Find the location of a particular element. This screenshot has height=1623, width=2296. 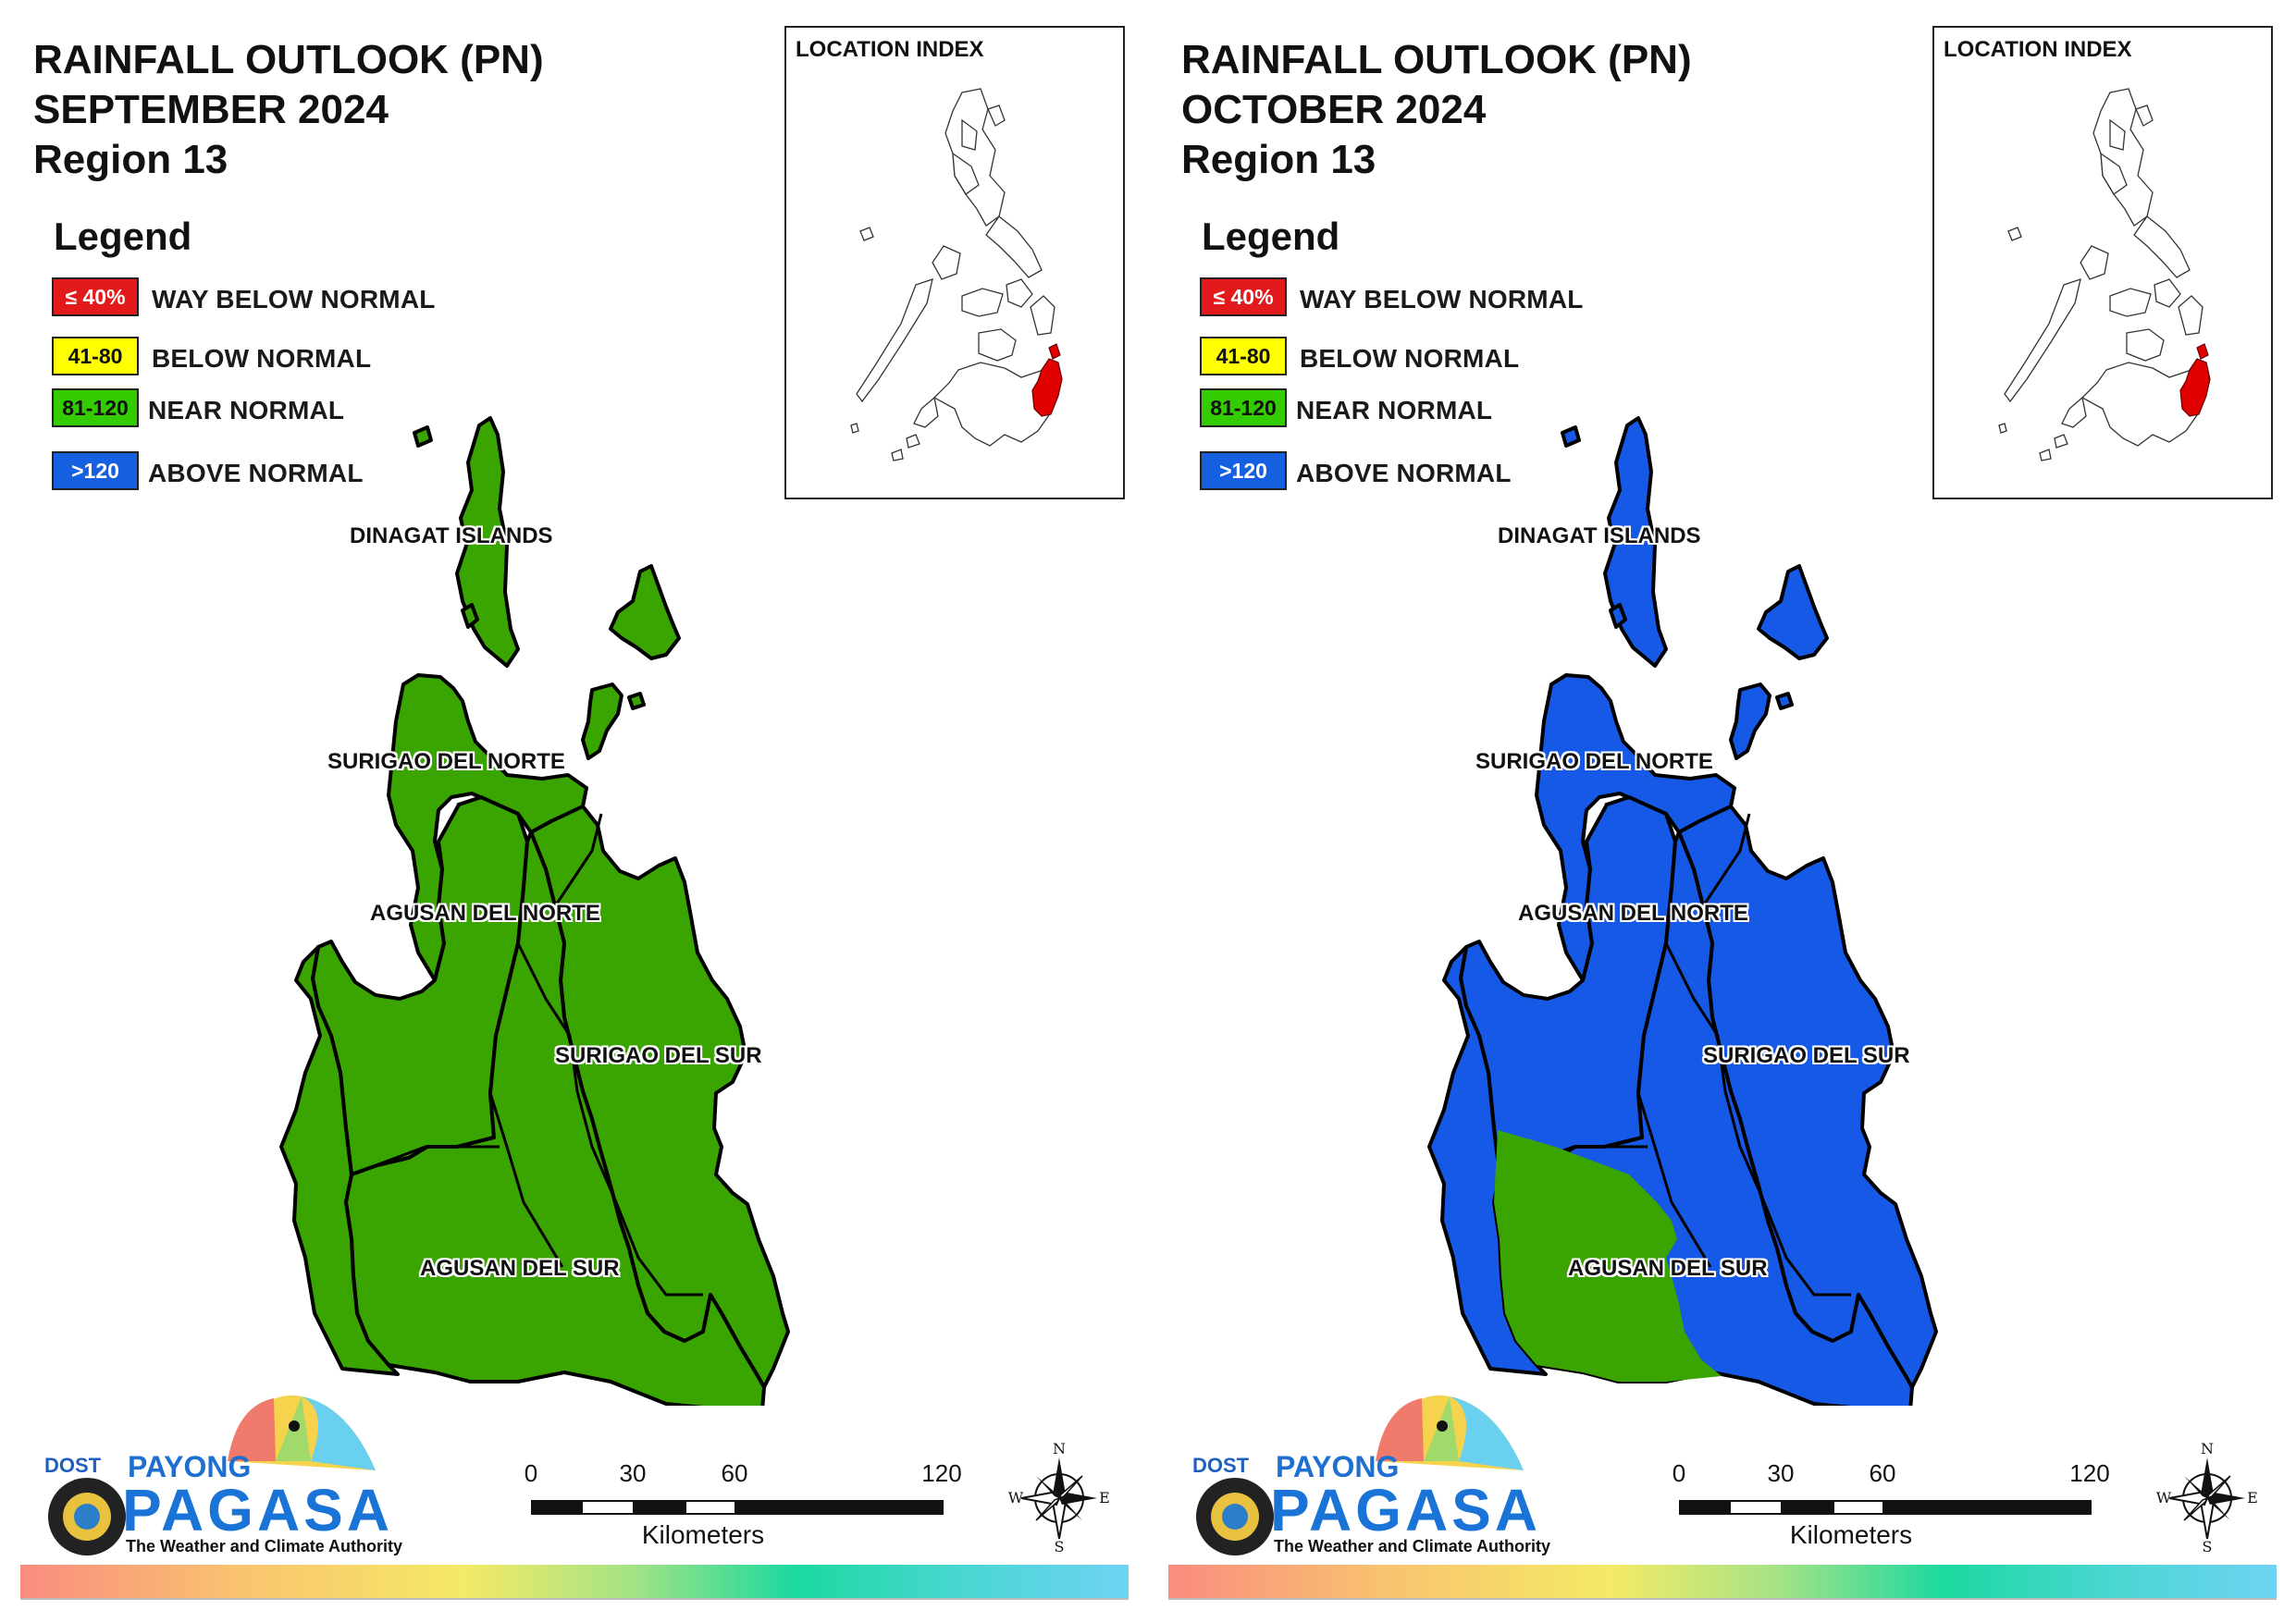

title-line-2: SEPTEMBER 2024 is located at coordinates (211, 109).